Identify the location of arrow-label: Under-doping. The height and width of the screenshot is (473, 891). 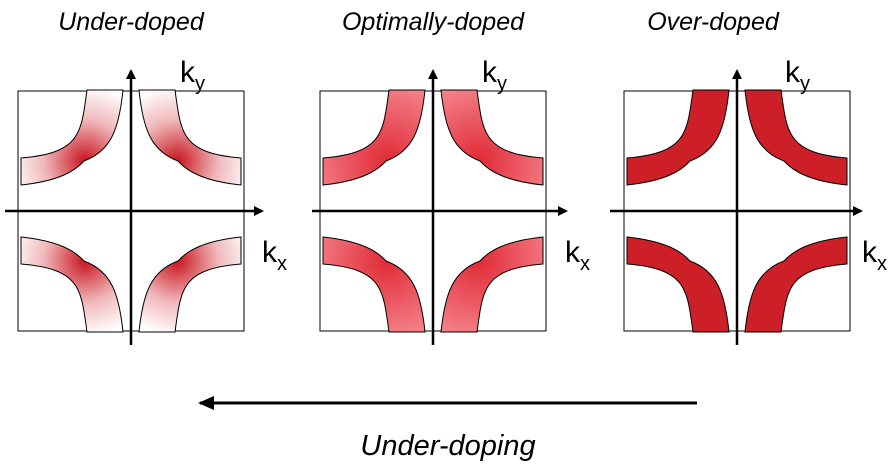
(447, 446).